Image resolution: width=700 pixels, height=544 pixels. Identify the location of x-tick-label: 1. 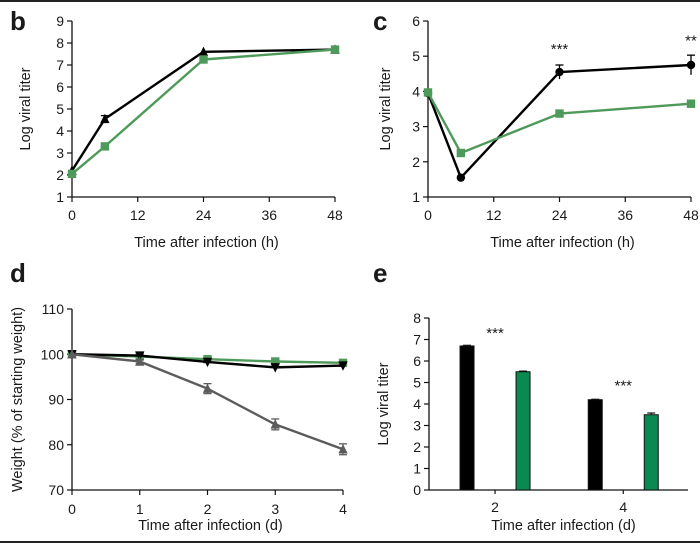
(140, 509).